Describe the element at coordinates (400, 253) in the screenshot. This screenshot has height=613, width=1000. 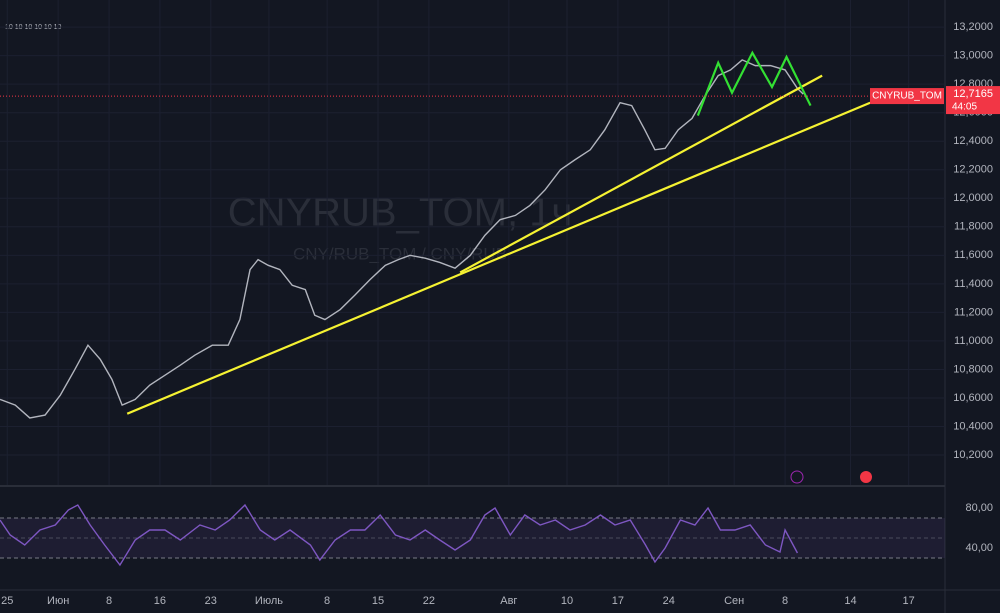
I see `watermark-subtitle: CNY/RUB_TOM / CNY/RUB` at that location.